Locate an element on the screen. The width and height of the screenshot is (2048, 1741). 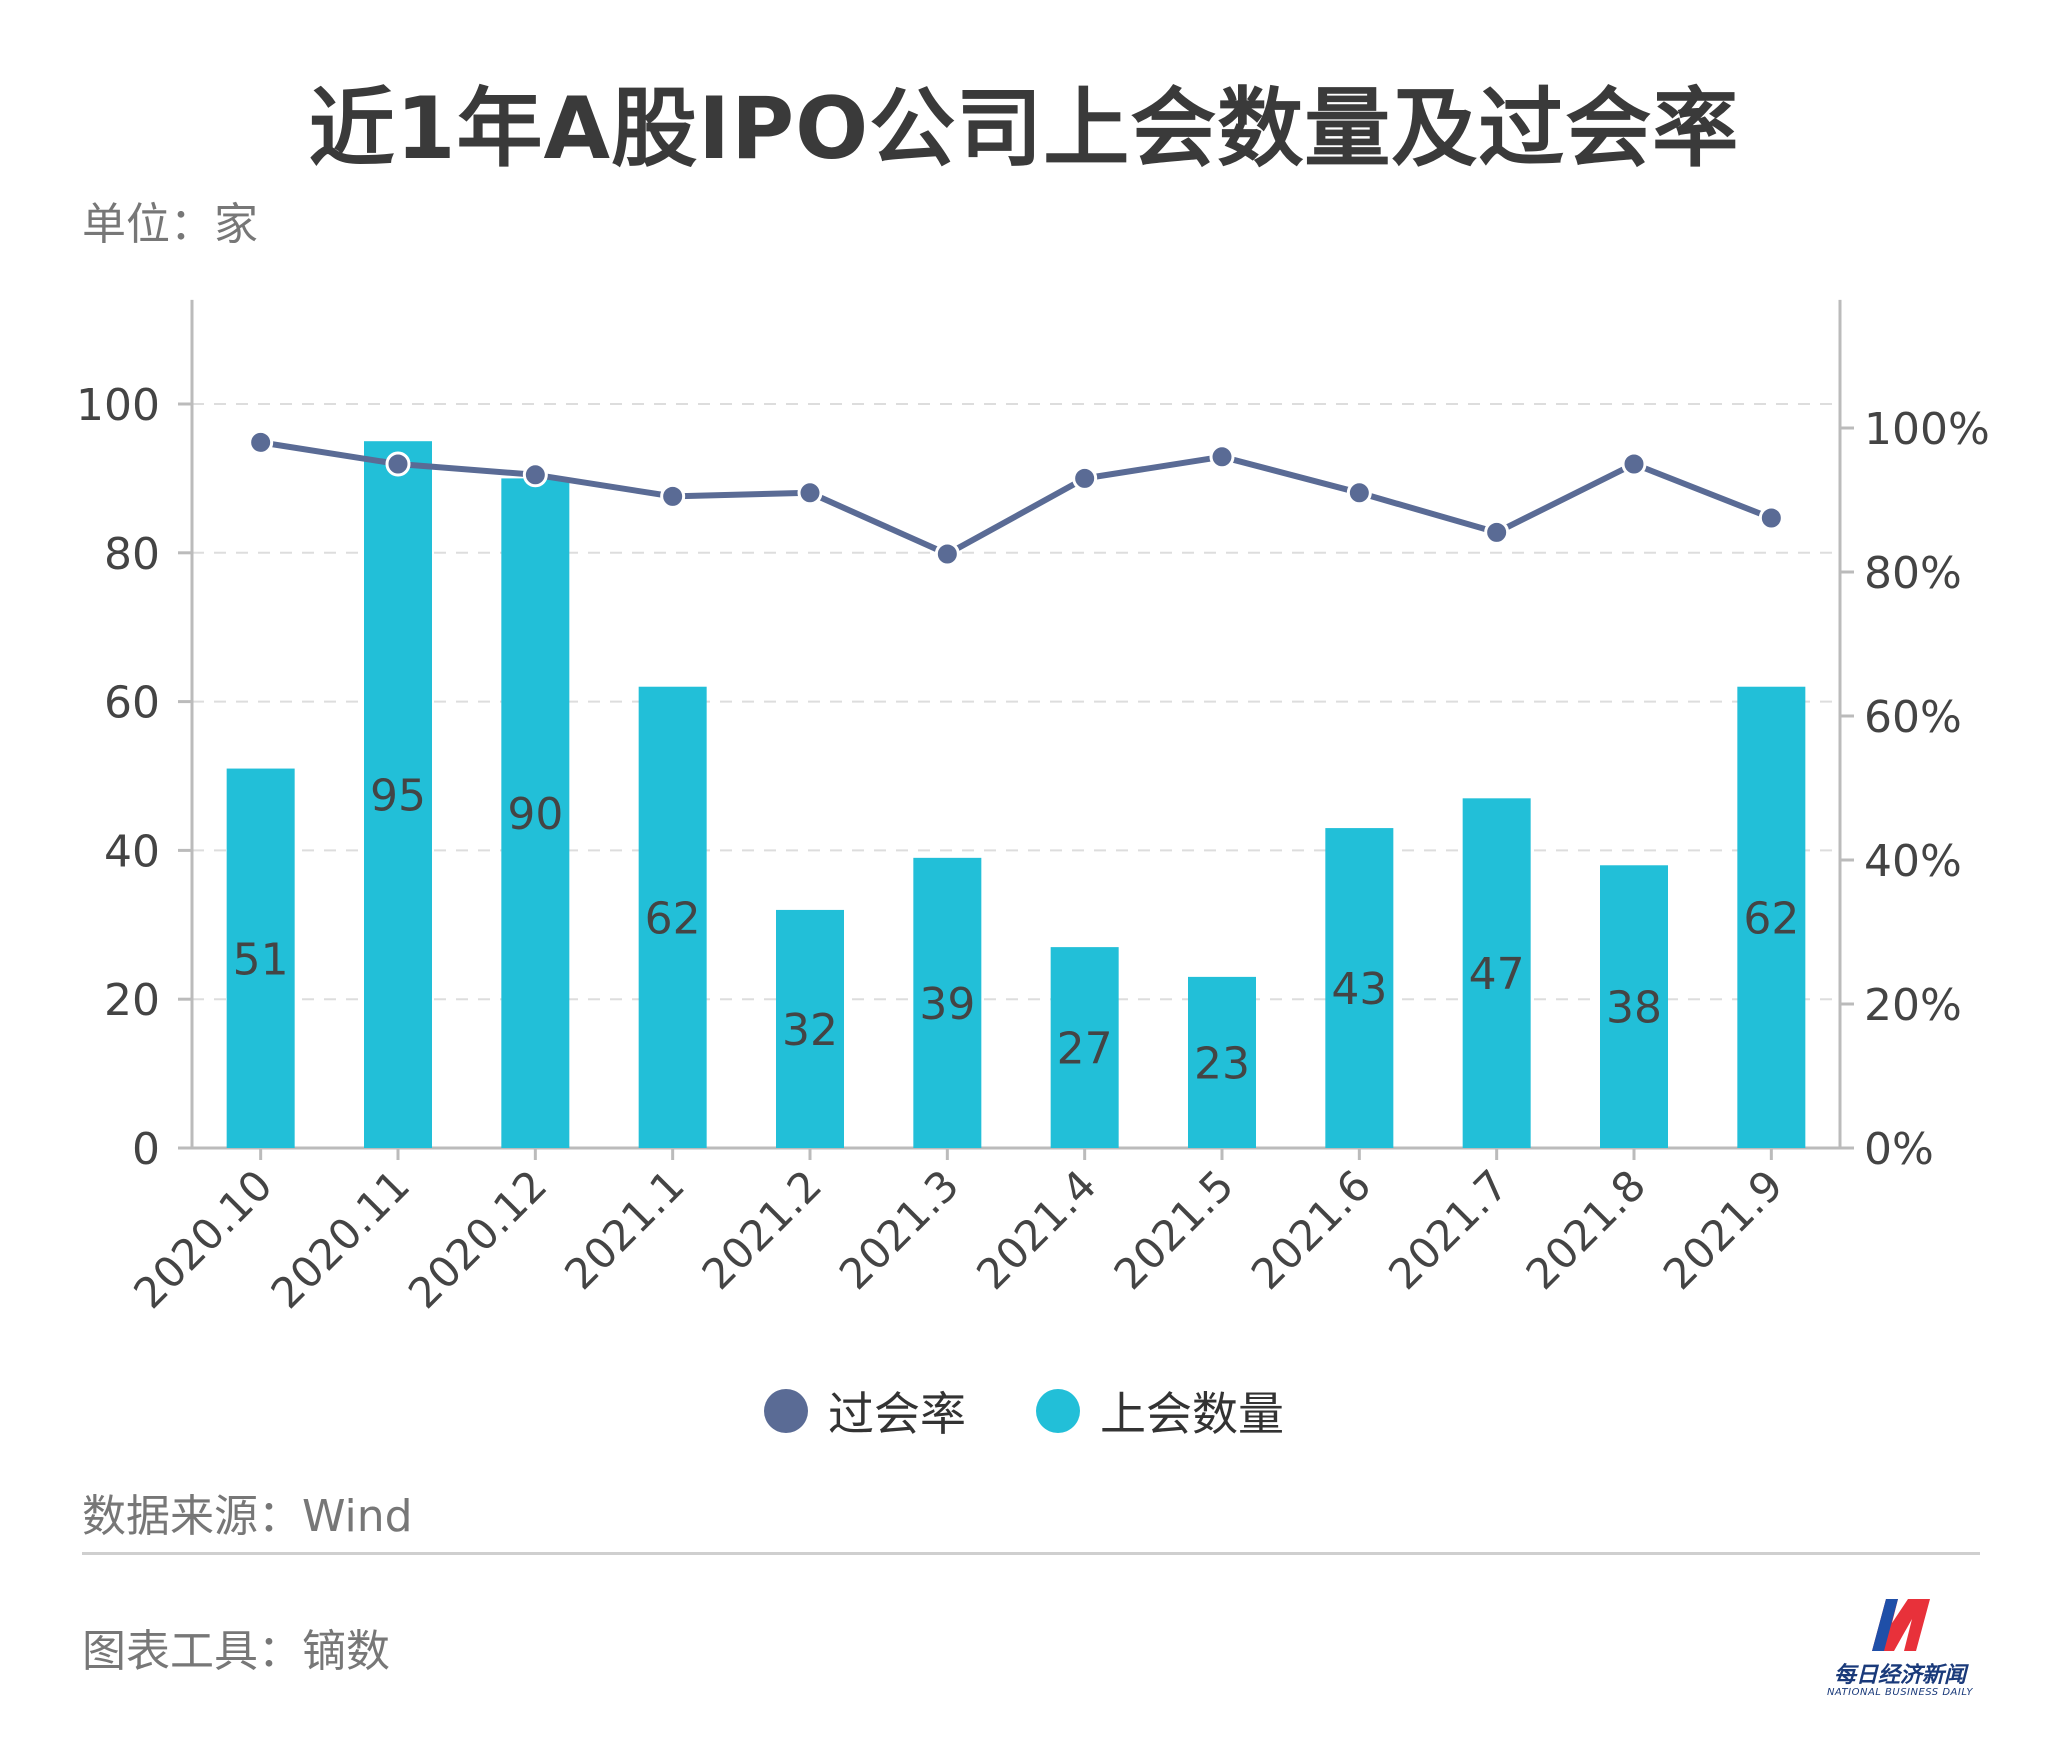
logo-en-text: NATIONAL BUSINESS DAILY is located at coordinates (1900, 1692).